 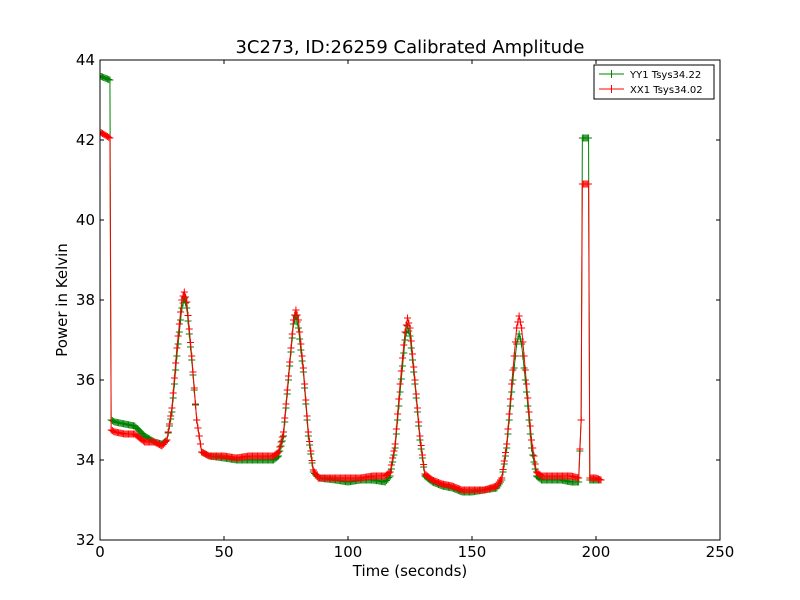 What do you see at coordinates (409, 47) in the screenshot?
I see `chart-title: 3C273, ID:26259 Calibrated Amplitude` at bounding box center [409, 47].